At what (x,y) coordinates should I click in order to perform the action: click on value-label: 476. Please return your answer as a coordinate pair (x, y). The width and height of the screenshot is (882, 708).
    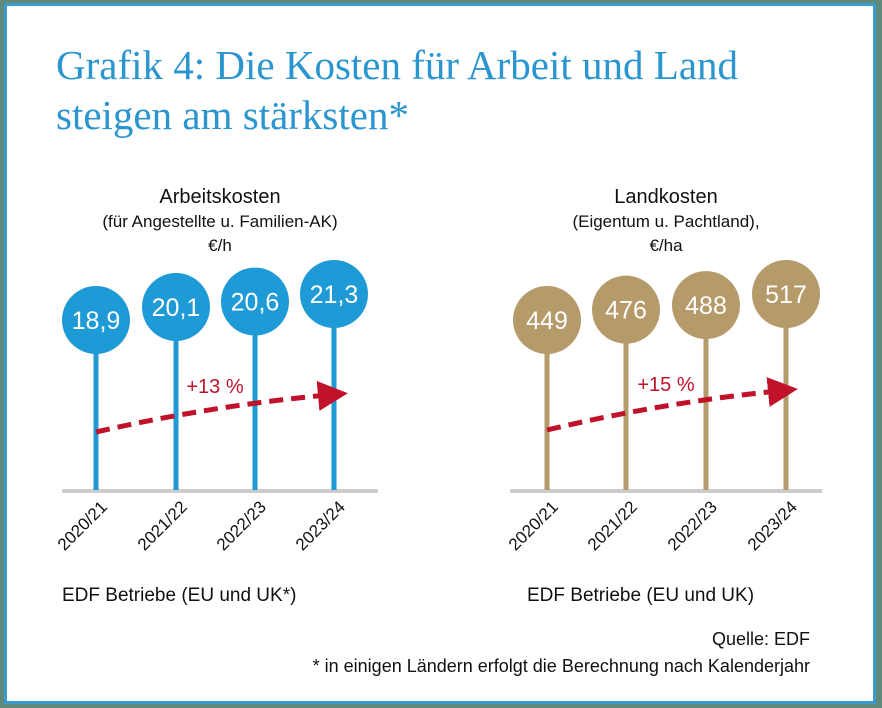
    Looking at the image, I should click on (626, 311).